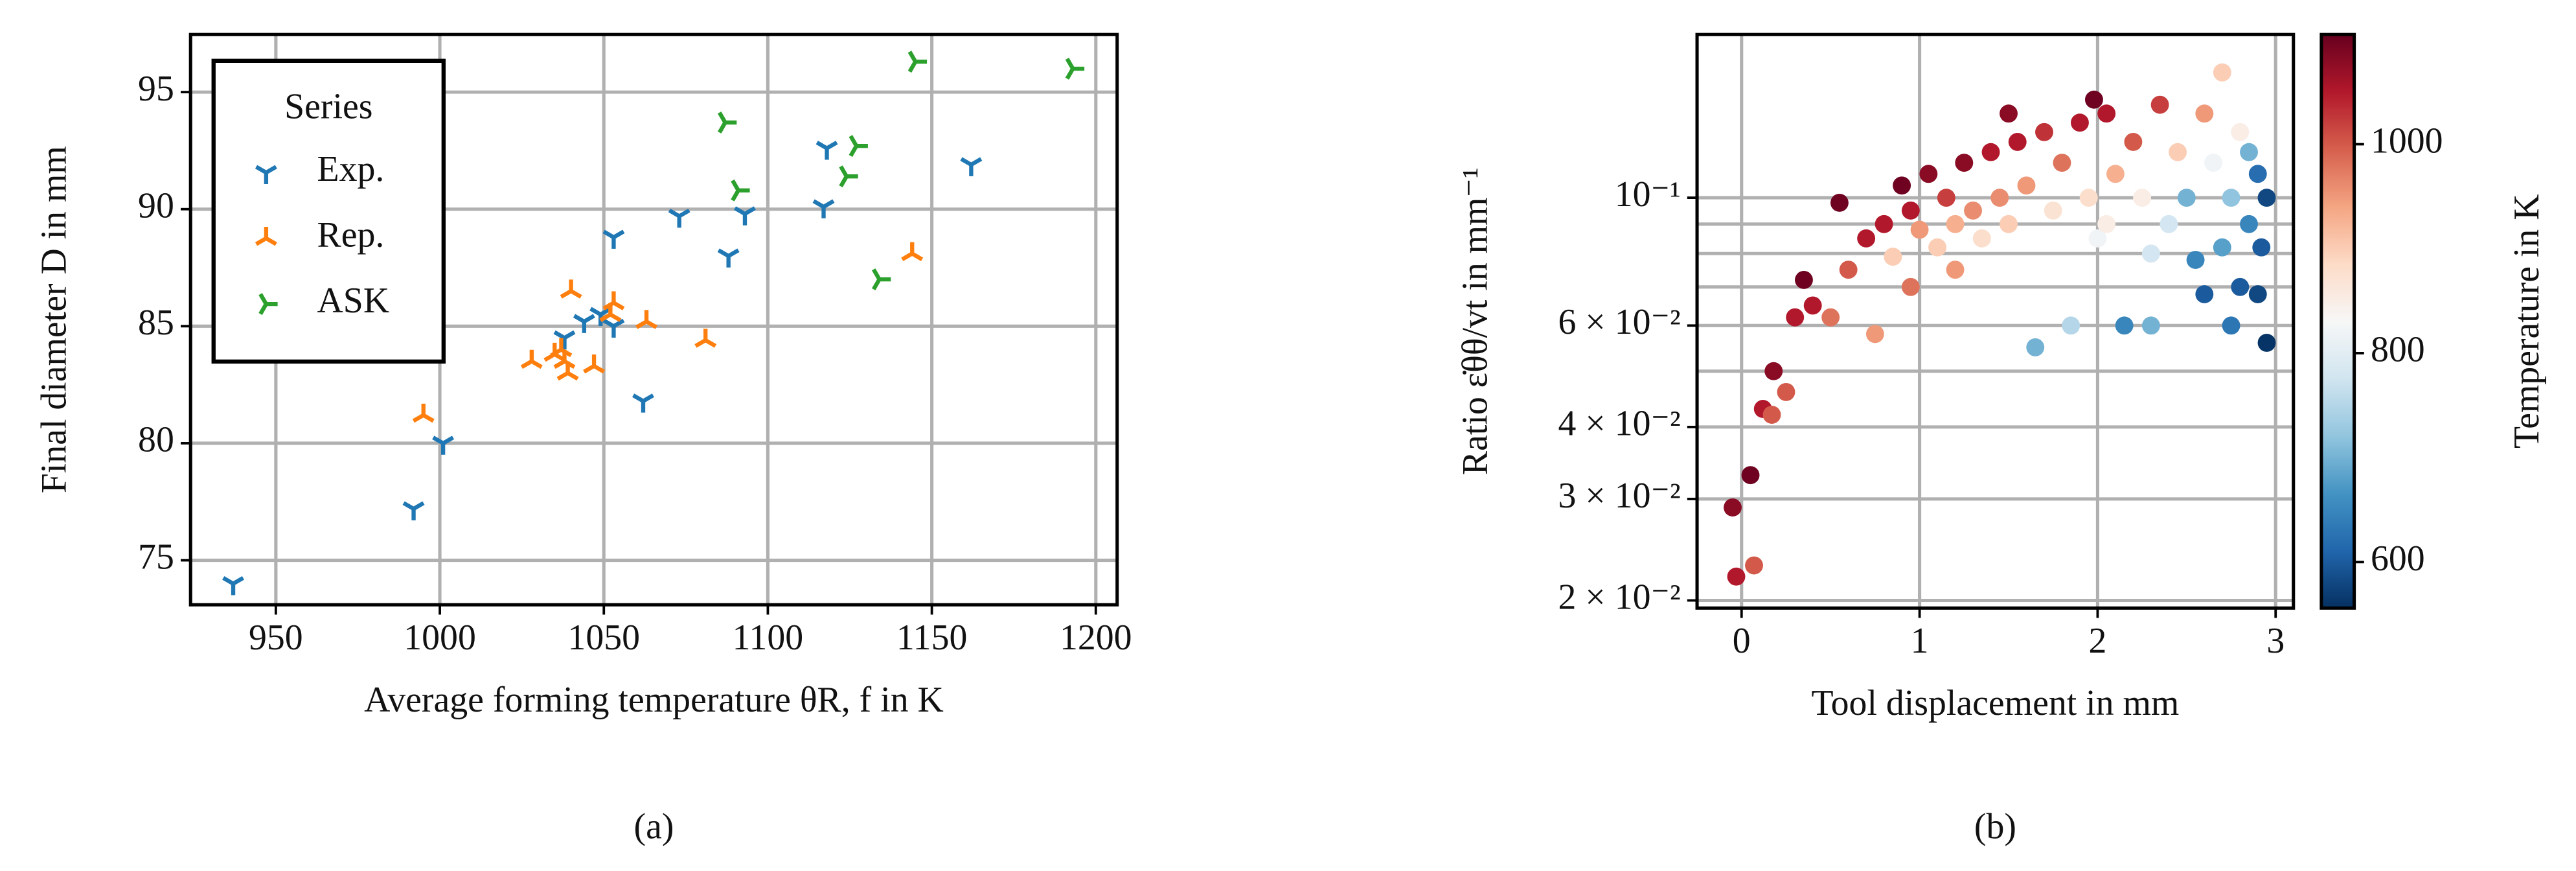 The height and width of the screenshot is (871, 2576). I want to click on y-axis-label: Final diameter D in mm, so click(54, 319).